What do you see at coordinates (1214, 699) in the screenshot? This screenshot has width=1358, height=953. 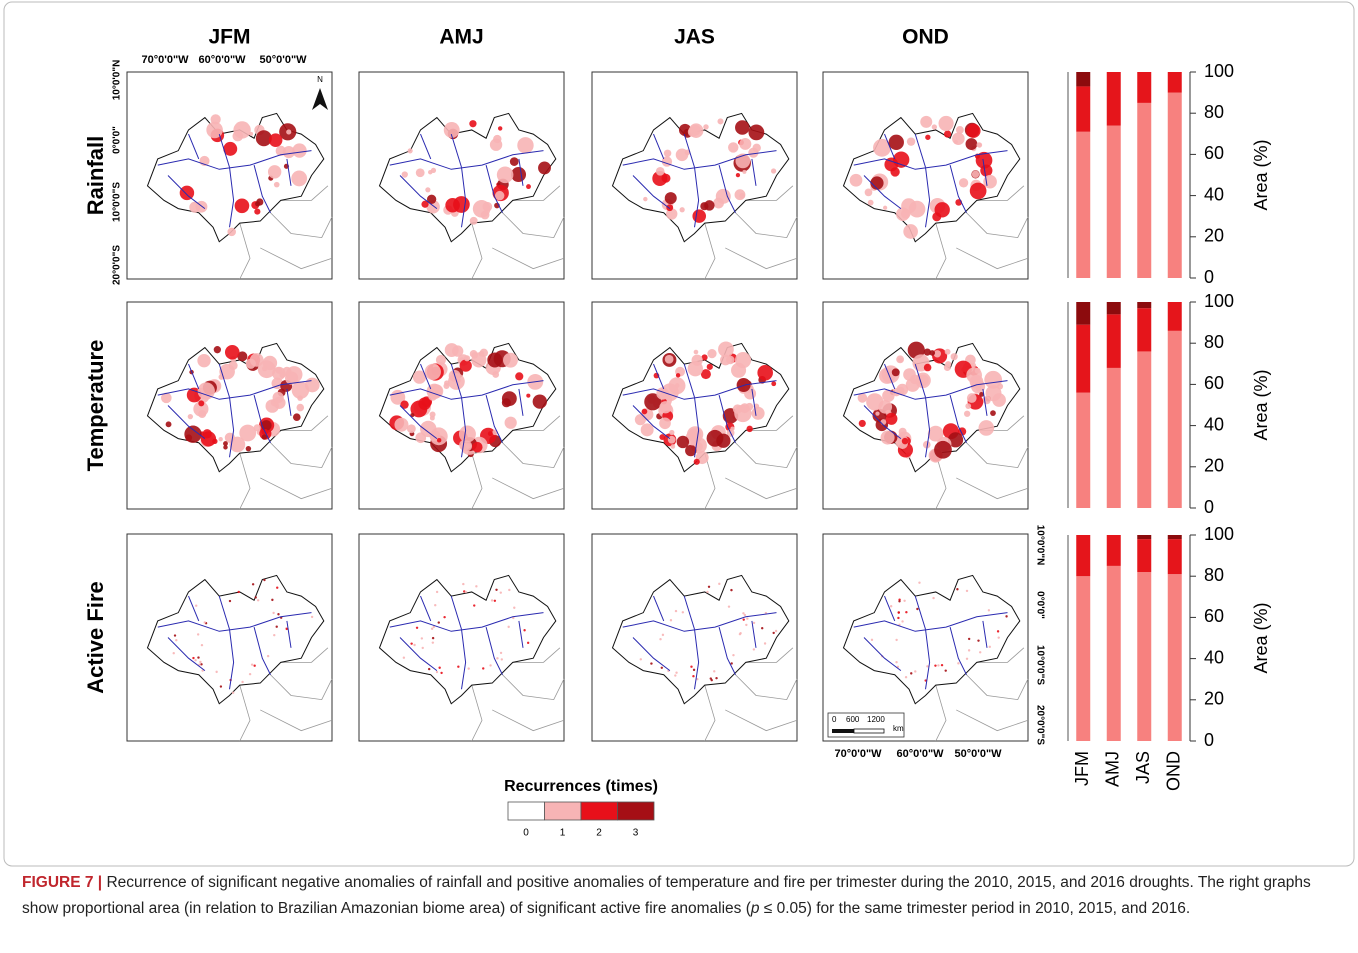 I see `y-tick-label: 20` at bounding box center [1214, 699].